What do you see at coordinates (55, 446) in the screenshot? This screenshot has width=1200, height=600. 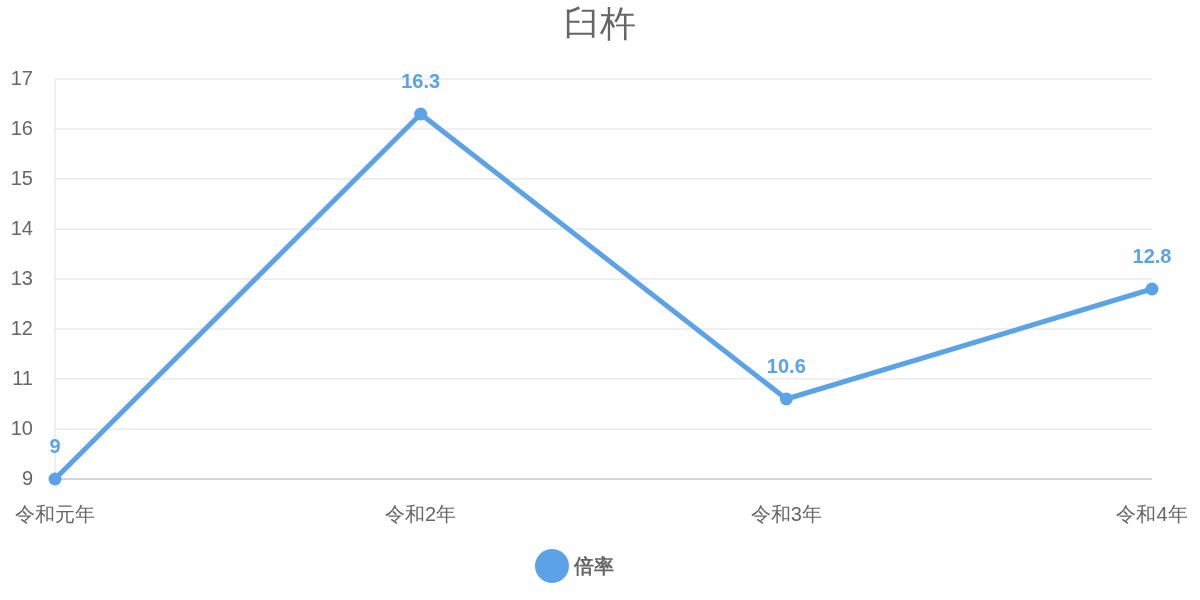 I see `data-label: 9` at bounding box center [55, 446].